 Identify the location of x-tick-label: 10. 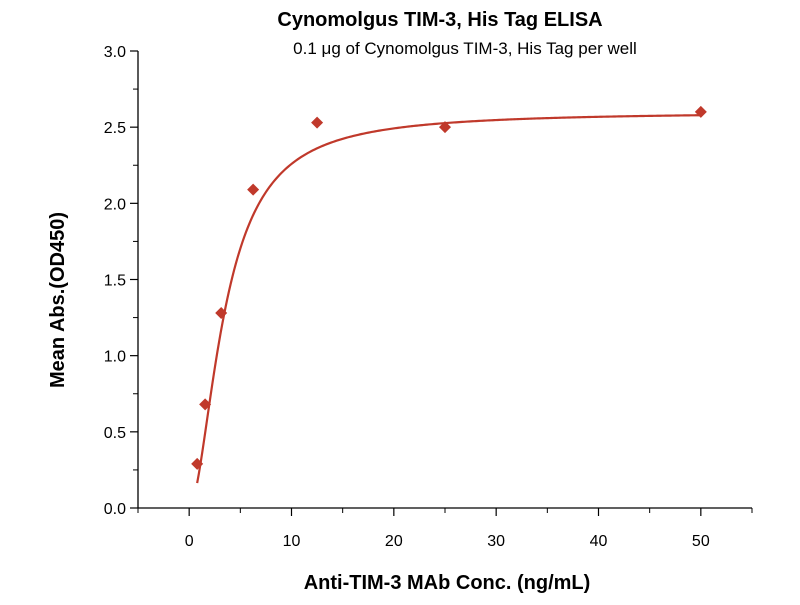
(292, 541).